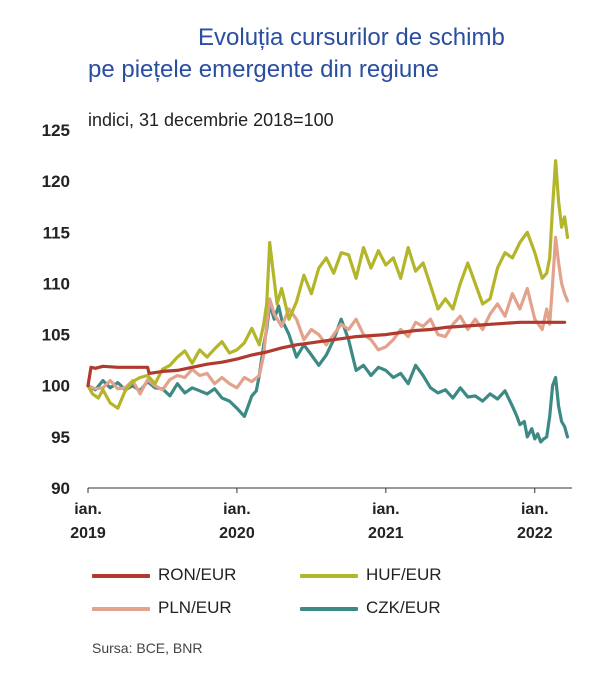 This screenshot has width=600, height=689. I want to click on y-axis: 90 95 100 105 110 115 120 125, so click(56, 309).